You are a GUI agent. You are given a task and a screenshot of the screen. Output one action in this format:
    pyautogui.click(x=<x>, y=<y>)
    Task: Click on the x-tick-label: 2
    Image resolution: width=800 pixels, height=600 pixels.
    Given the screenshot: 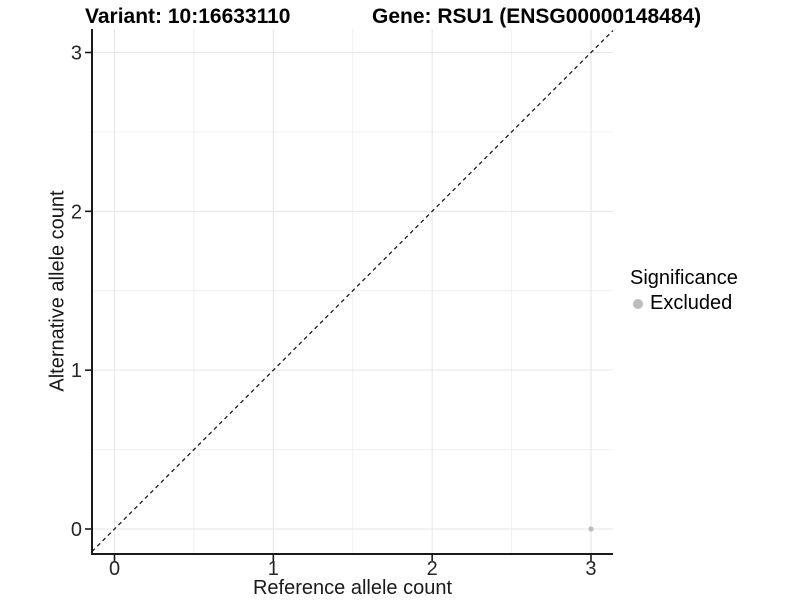 What is the action you would take?
    pyautogui.click(x=432, y=569)
    